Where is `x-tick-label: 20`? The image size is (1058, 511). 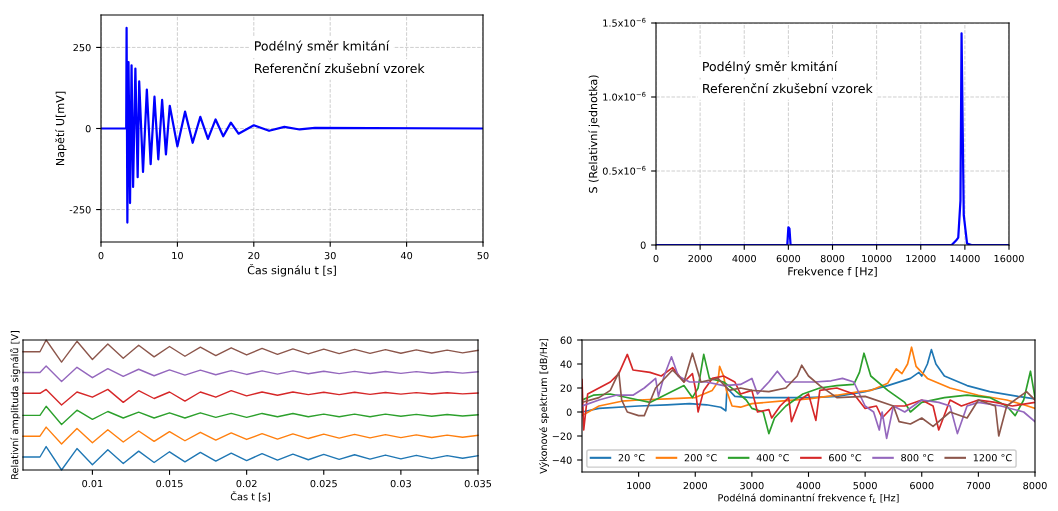
x-tick-label: 20 is located at coordinates (254, 255).